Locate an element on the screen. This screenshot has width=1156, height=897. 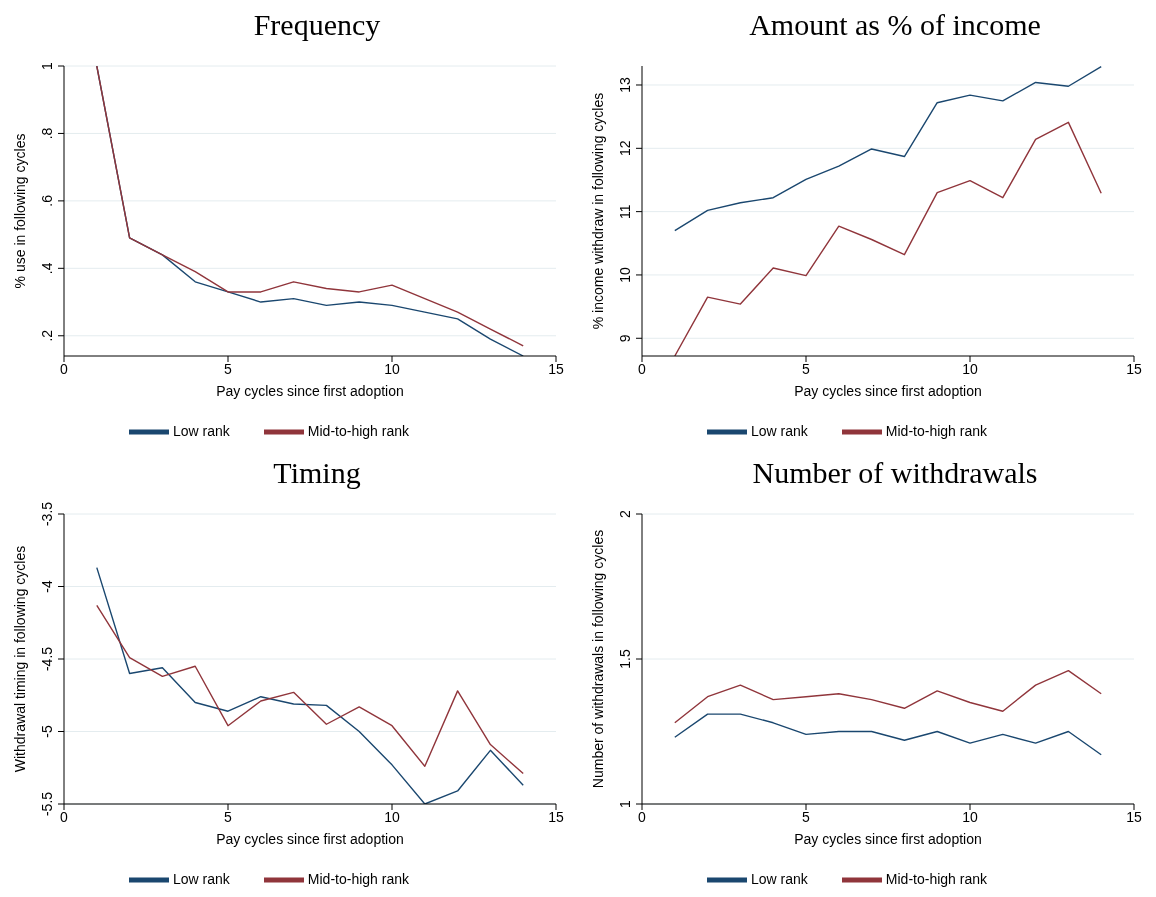
y-tick-label: -5.5 is located at coordinates (47, 804).